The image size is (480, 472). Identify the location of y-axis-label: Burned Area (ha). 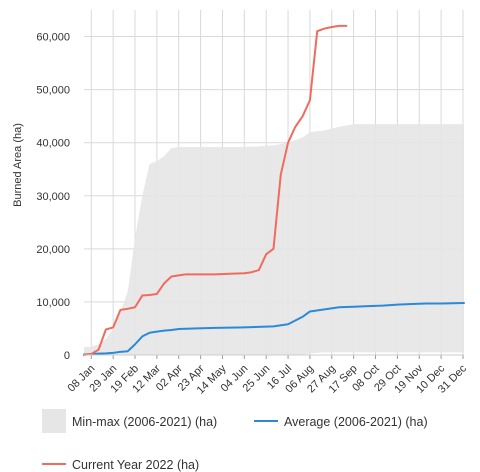
(18, 165).